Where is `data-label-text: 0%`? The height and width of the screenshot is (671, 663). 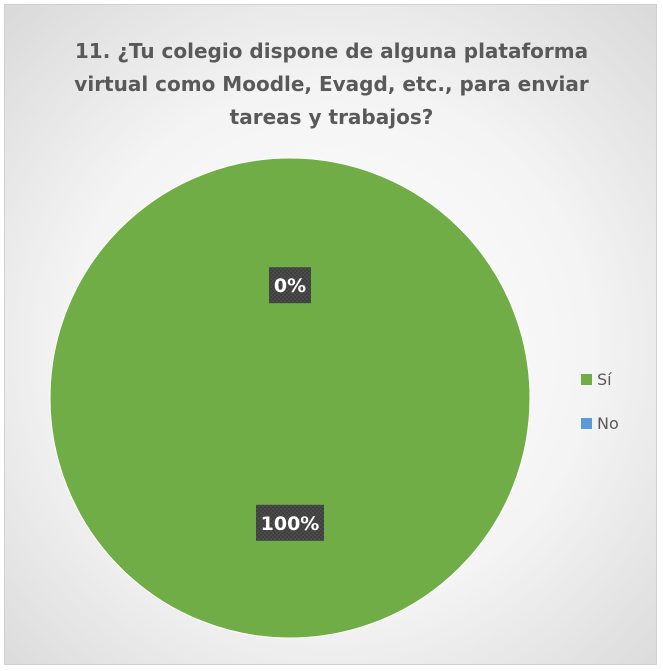 data-label-text: 0% is located at coordinates (290, 286).